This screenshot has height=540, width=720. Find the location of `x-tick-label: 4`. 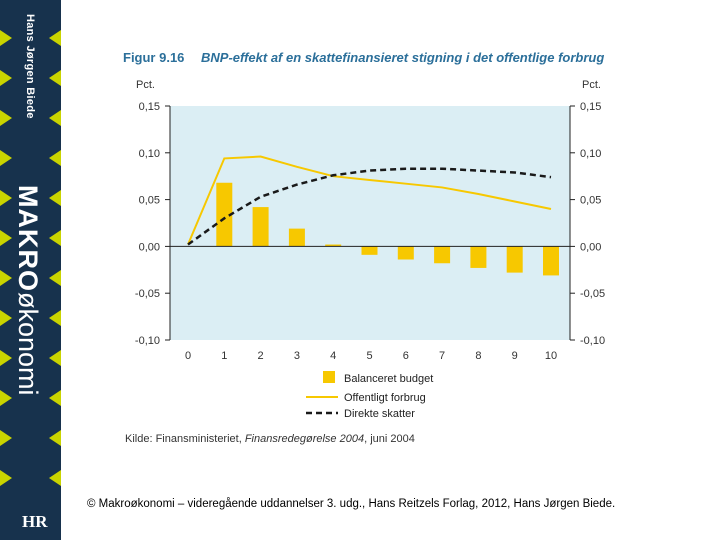

x-tick-label: 4 is located at coordinates (333, 356).